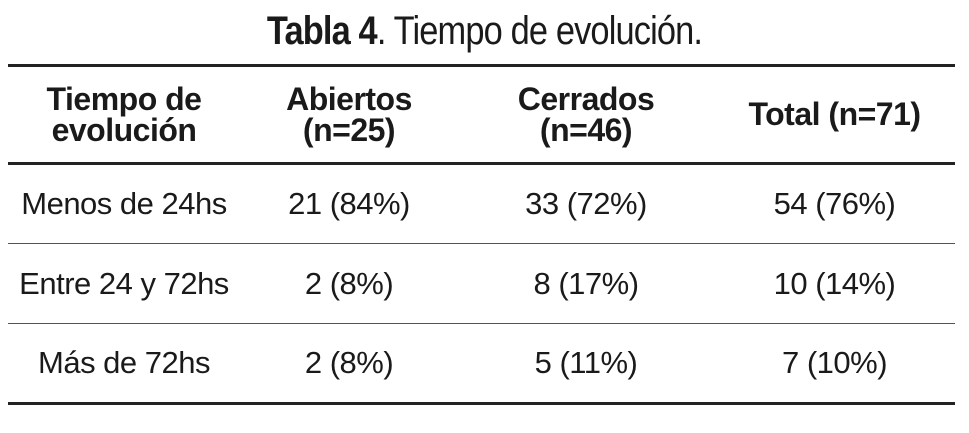 The height and width of the screenshot is (433, 969). I want to click on cell-abiertos: 21 (84%), so click(349, 203).